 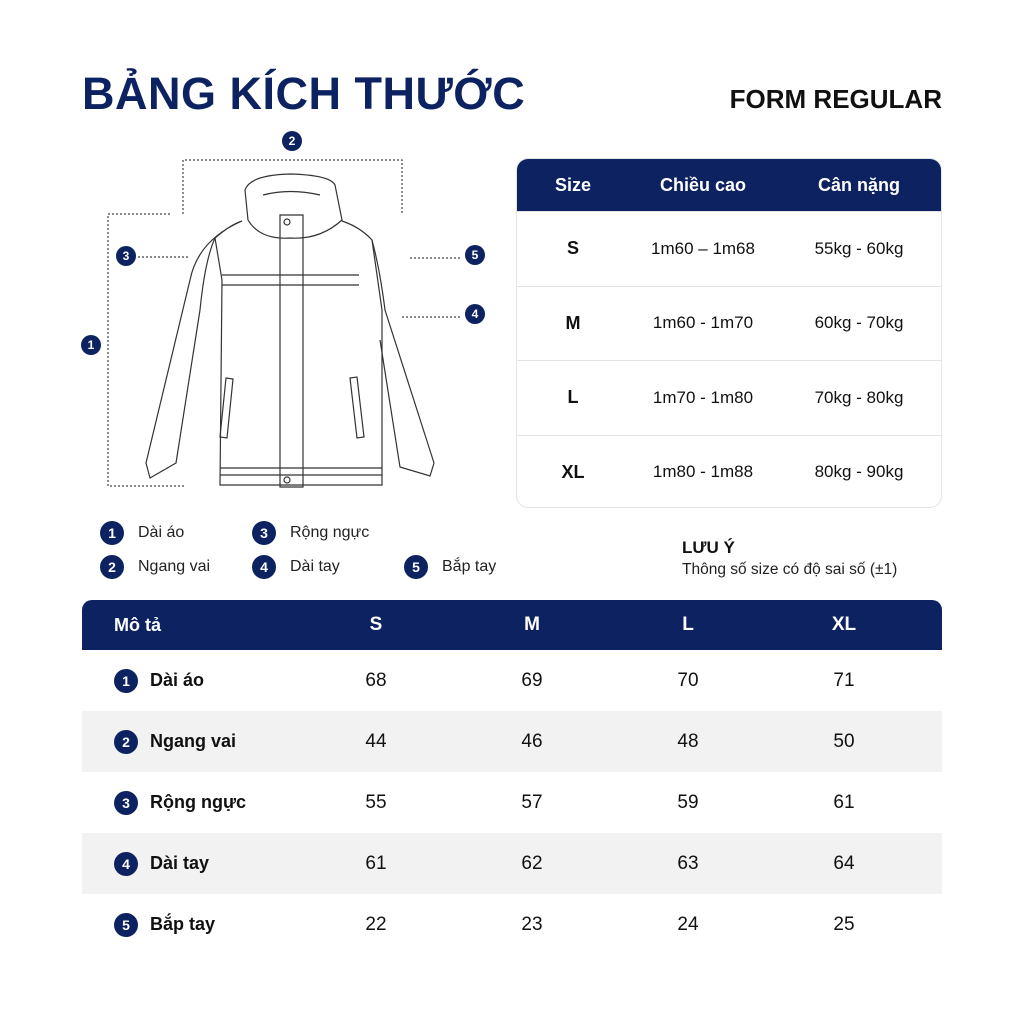 I want to click on size-cell: M, so click(x=573, y=322).